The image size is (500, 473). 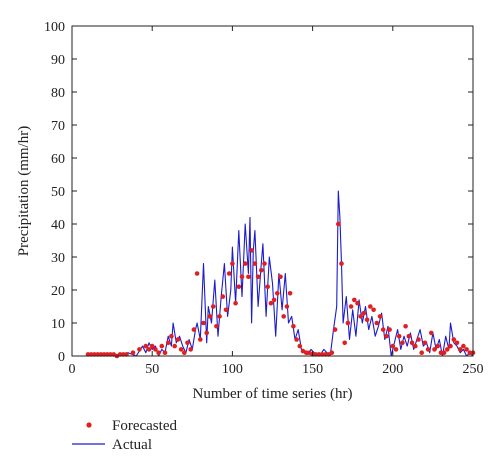 What do you see at coordinates (473, 369) in the screenshot?
I see `x-tick-label: 250` at bounding box center [473, 369].